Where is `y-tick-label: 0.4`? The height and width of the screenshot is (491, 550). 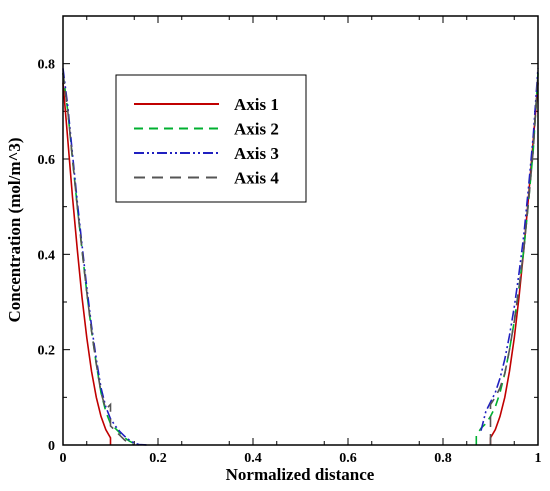
y-tick-label: 0.4 is located at coordinates (47, 255).